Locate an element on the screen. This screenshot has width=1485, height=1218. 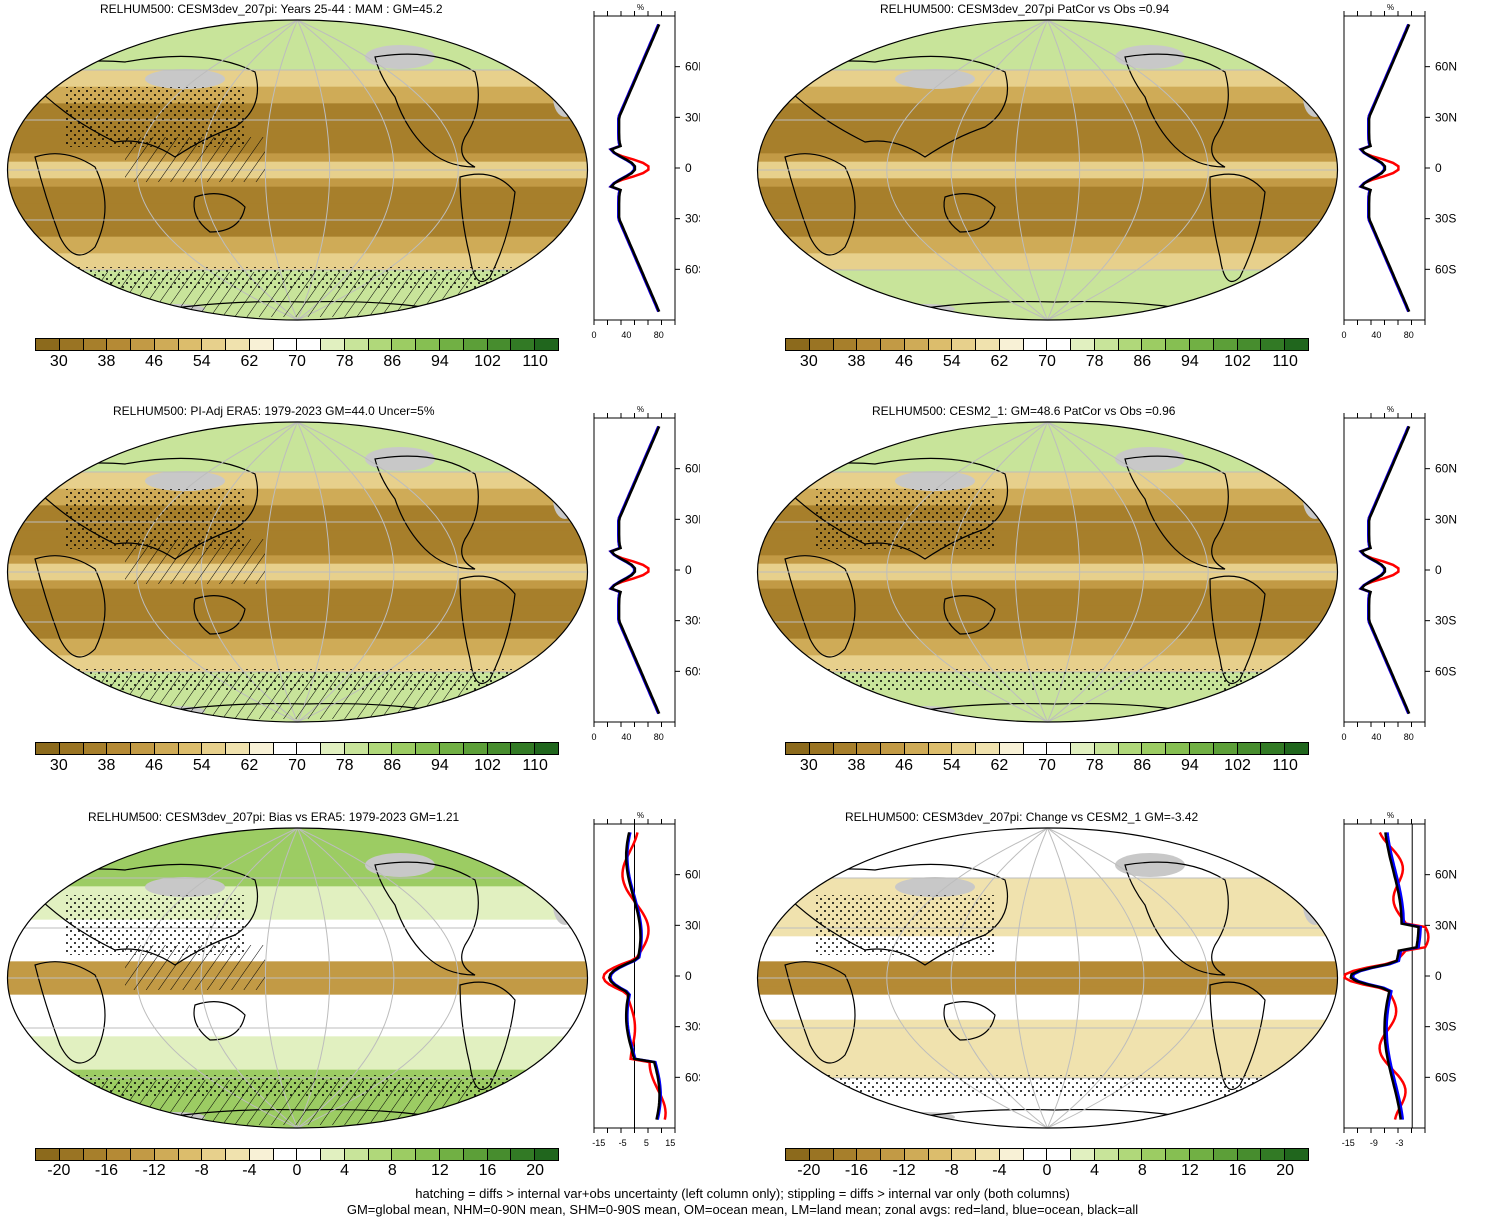
profile-all is located at coordinates (1385, 168).